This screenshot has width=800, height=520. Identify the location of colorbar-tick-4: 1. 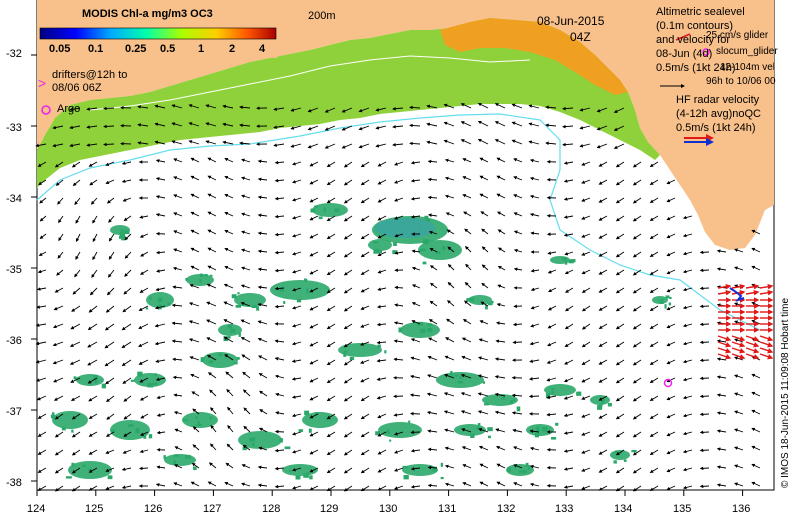
(201, 49).